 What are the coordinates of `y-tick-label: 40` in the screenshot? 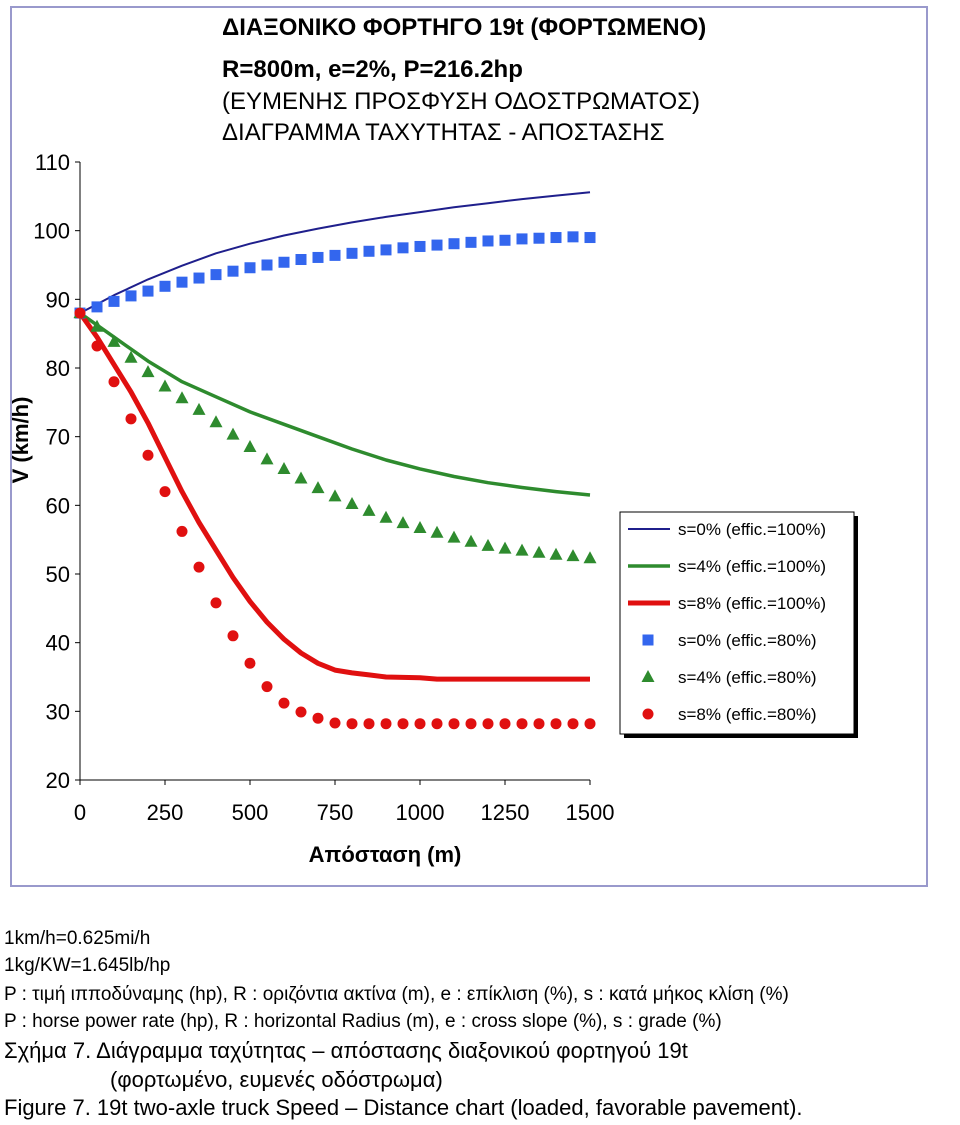 It's located at (58, 643).